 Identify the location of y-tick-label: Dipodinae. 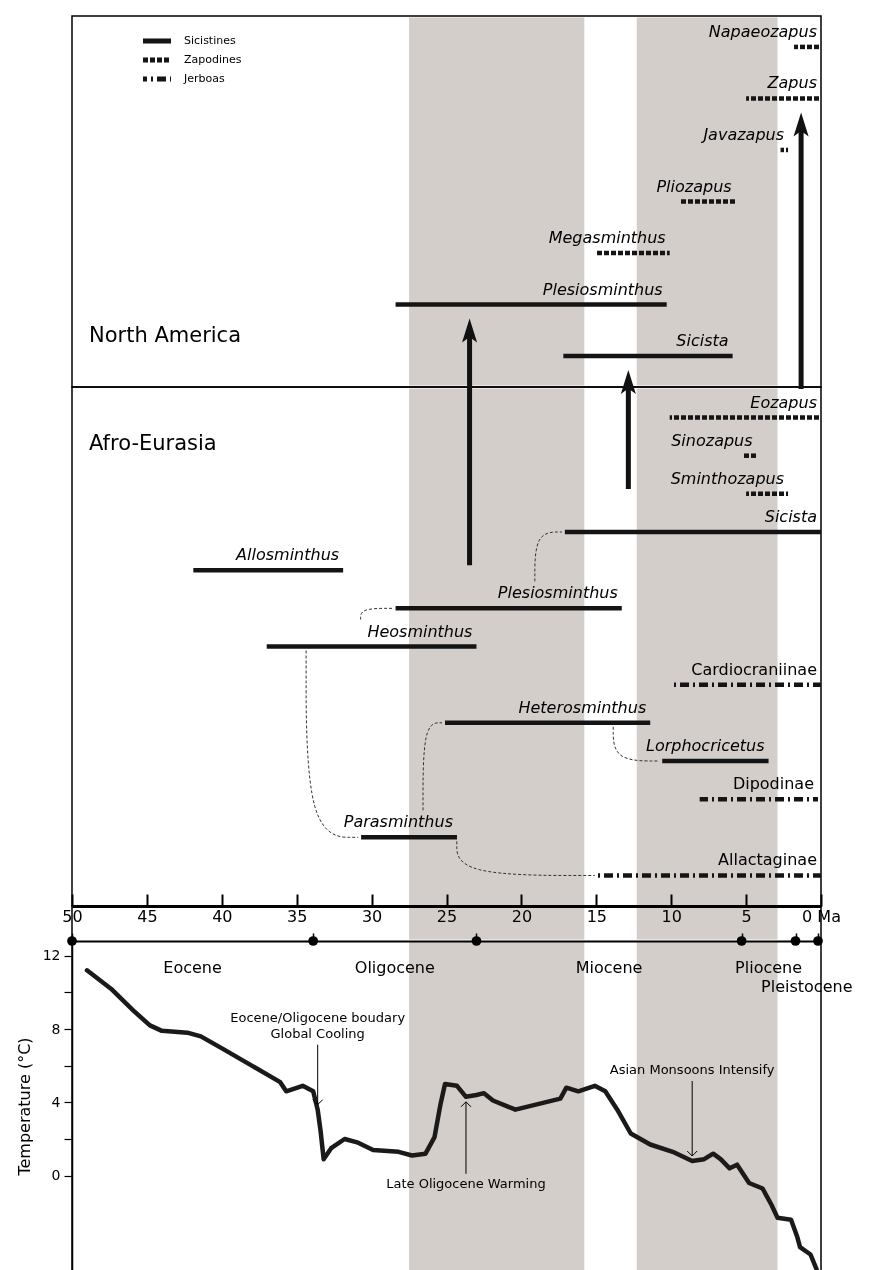
(773, 784).